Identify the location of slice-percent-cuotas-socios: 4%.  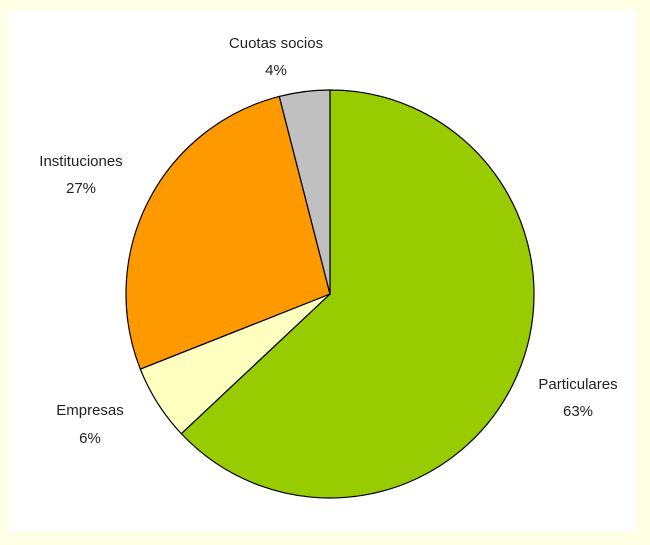
(276, 70).